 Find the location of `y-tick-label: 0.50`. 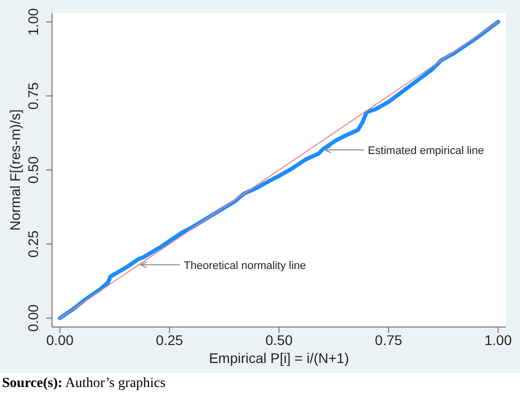

y-tick-label: 0.50 is located at coordinates (33, 170).